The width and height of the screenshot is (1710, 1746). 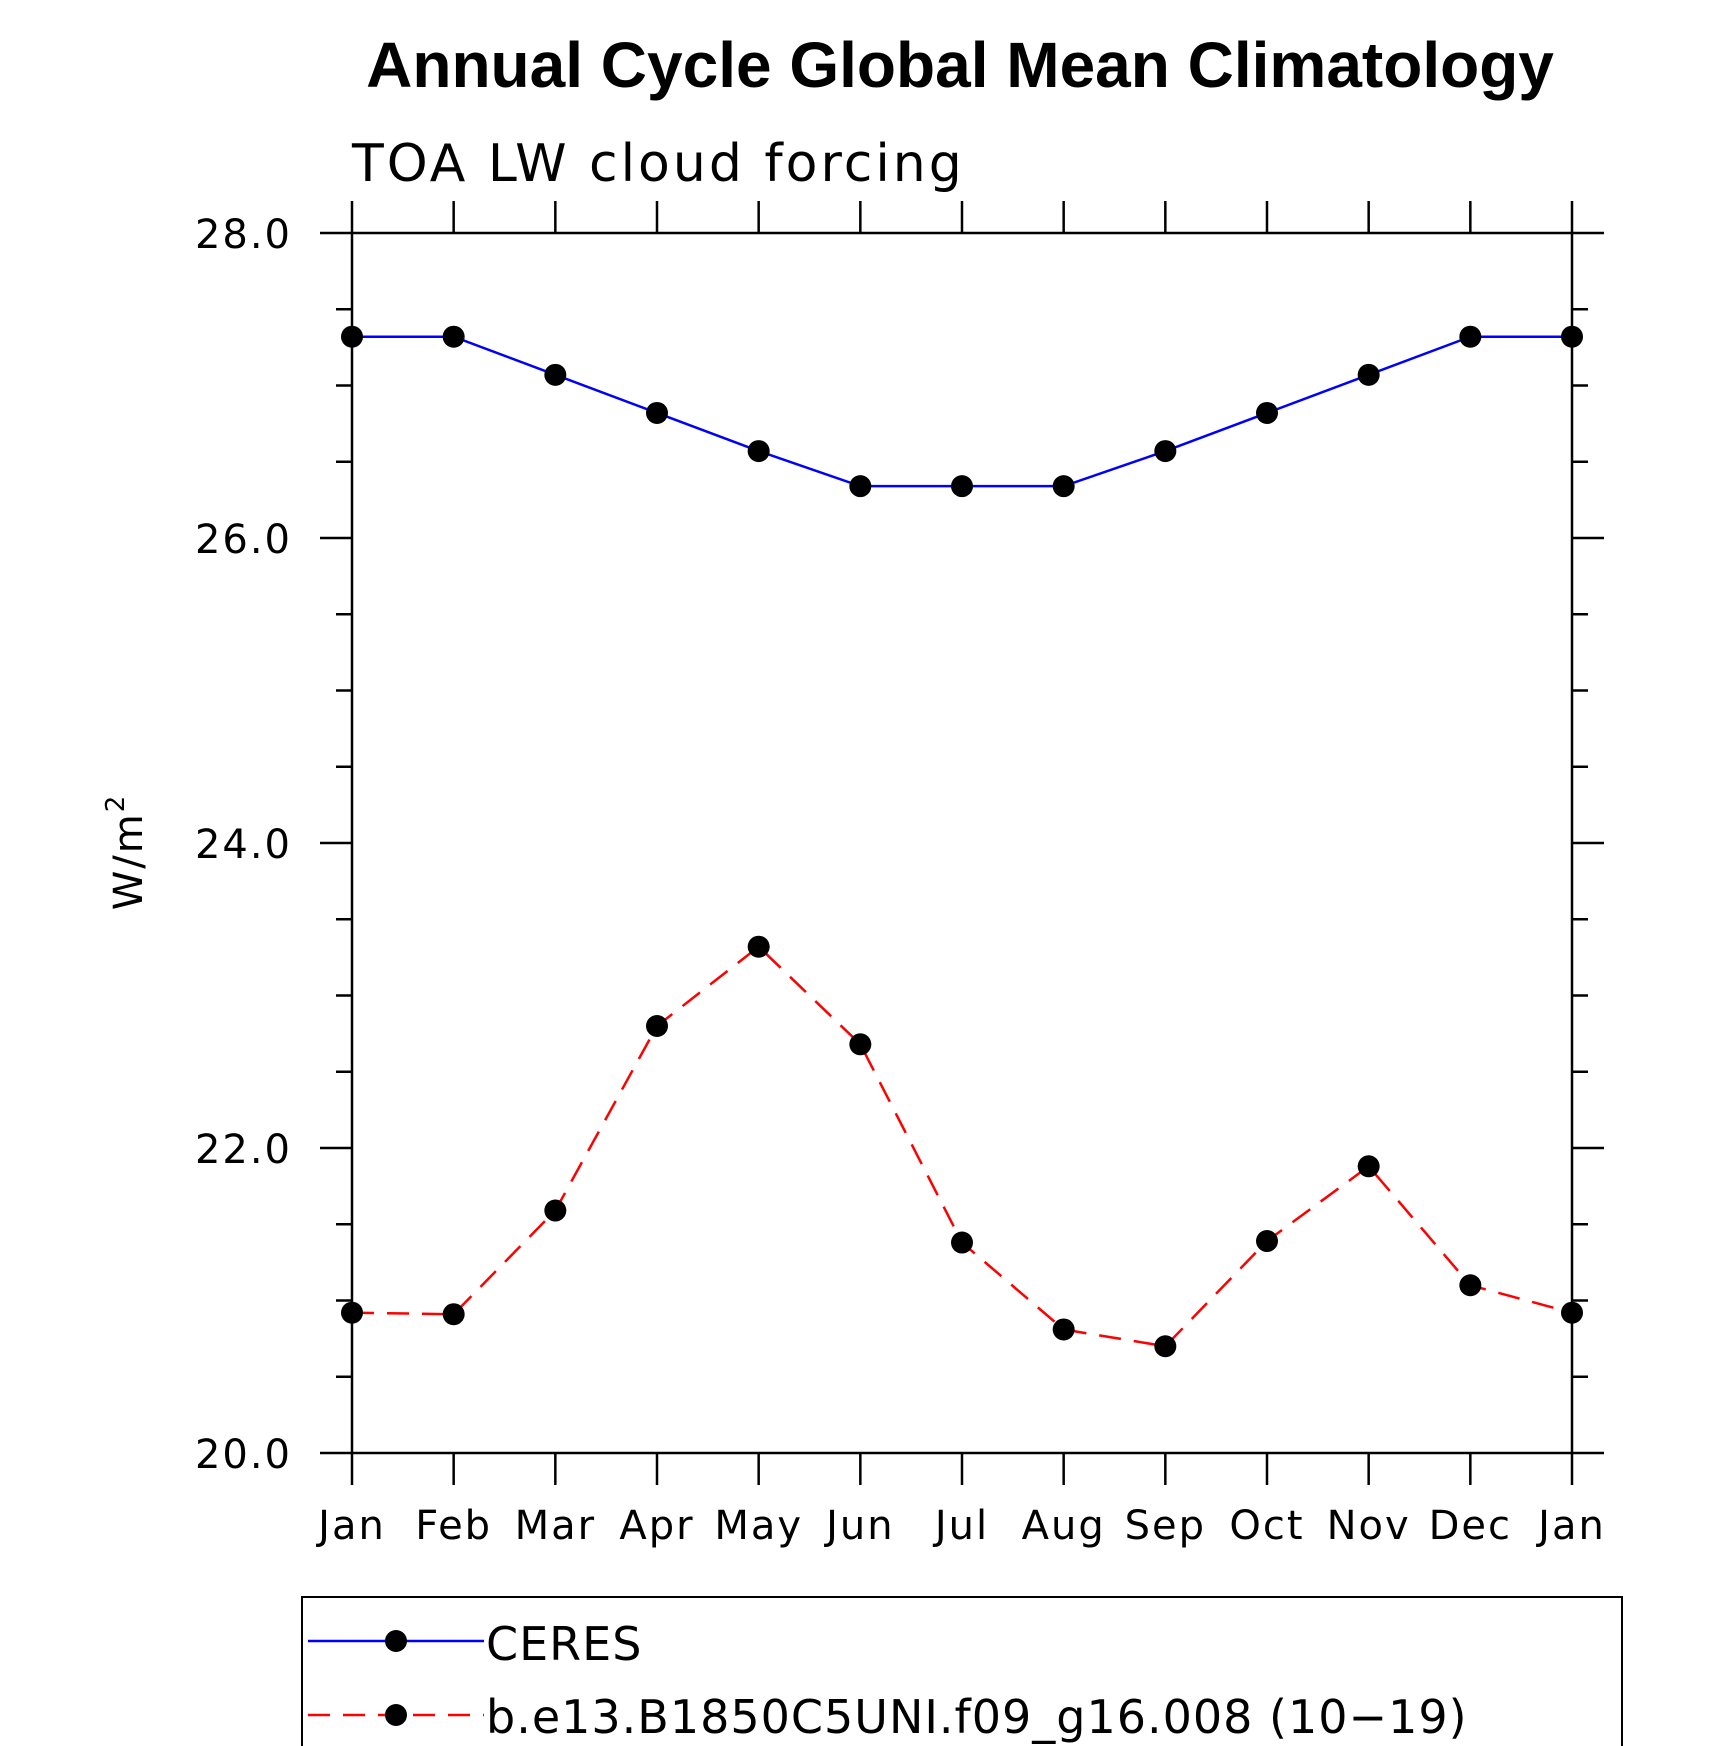 What do you see at coordinates (555, 1526) in the screenshot?
I see `x-tick-label: Mar` at bounding box center [555, 1526].